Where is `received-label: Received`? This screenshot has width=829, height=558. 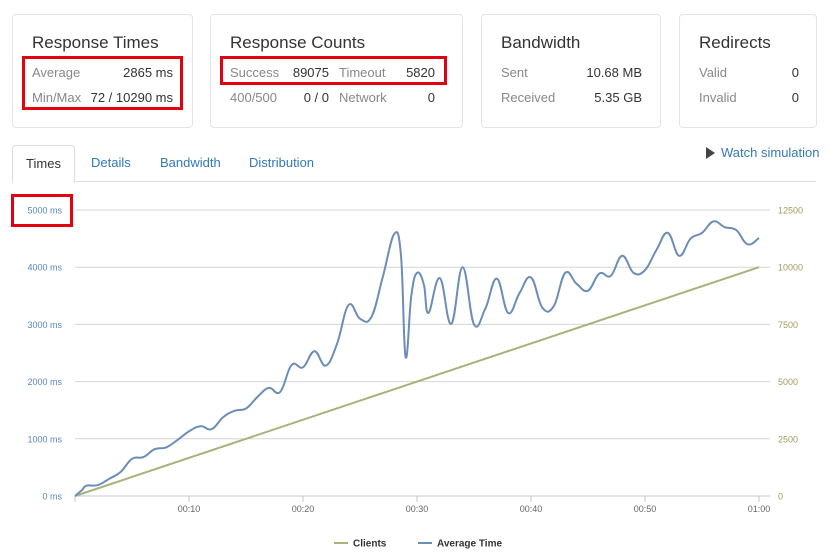
received-label: Received is located at coordinates (528, 97).